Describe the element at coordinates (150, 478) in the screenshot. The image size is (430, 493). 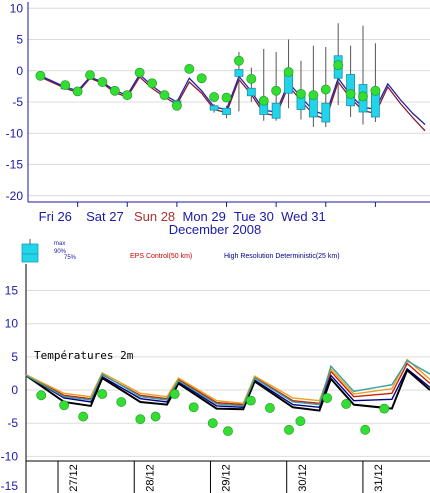
I see `x-tick-label: 28/12` at that location.